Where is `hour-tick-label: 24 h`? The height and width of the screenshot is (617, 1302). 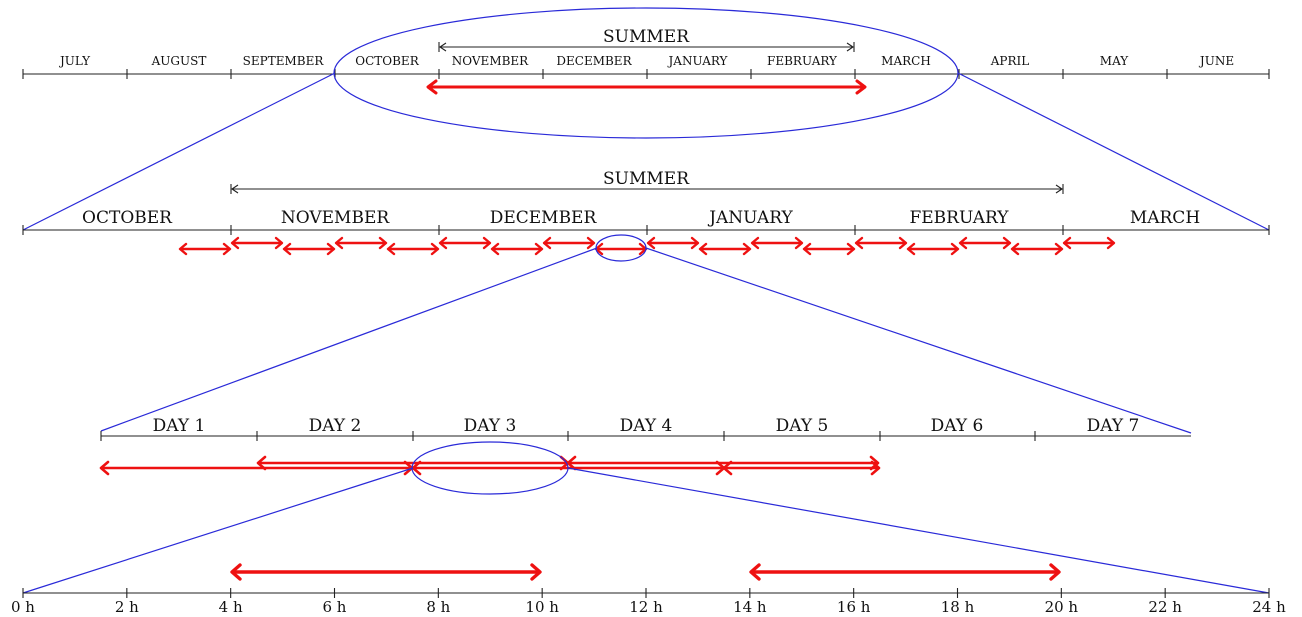 hour-tick-label: 24 h is located at coordinates (1269, 607).